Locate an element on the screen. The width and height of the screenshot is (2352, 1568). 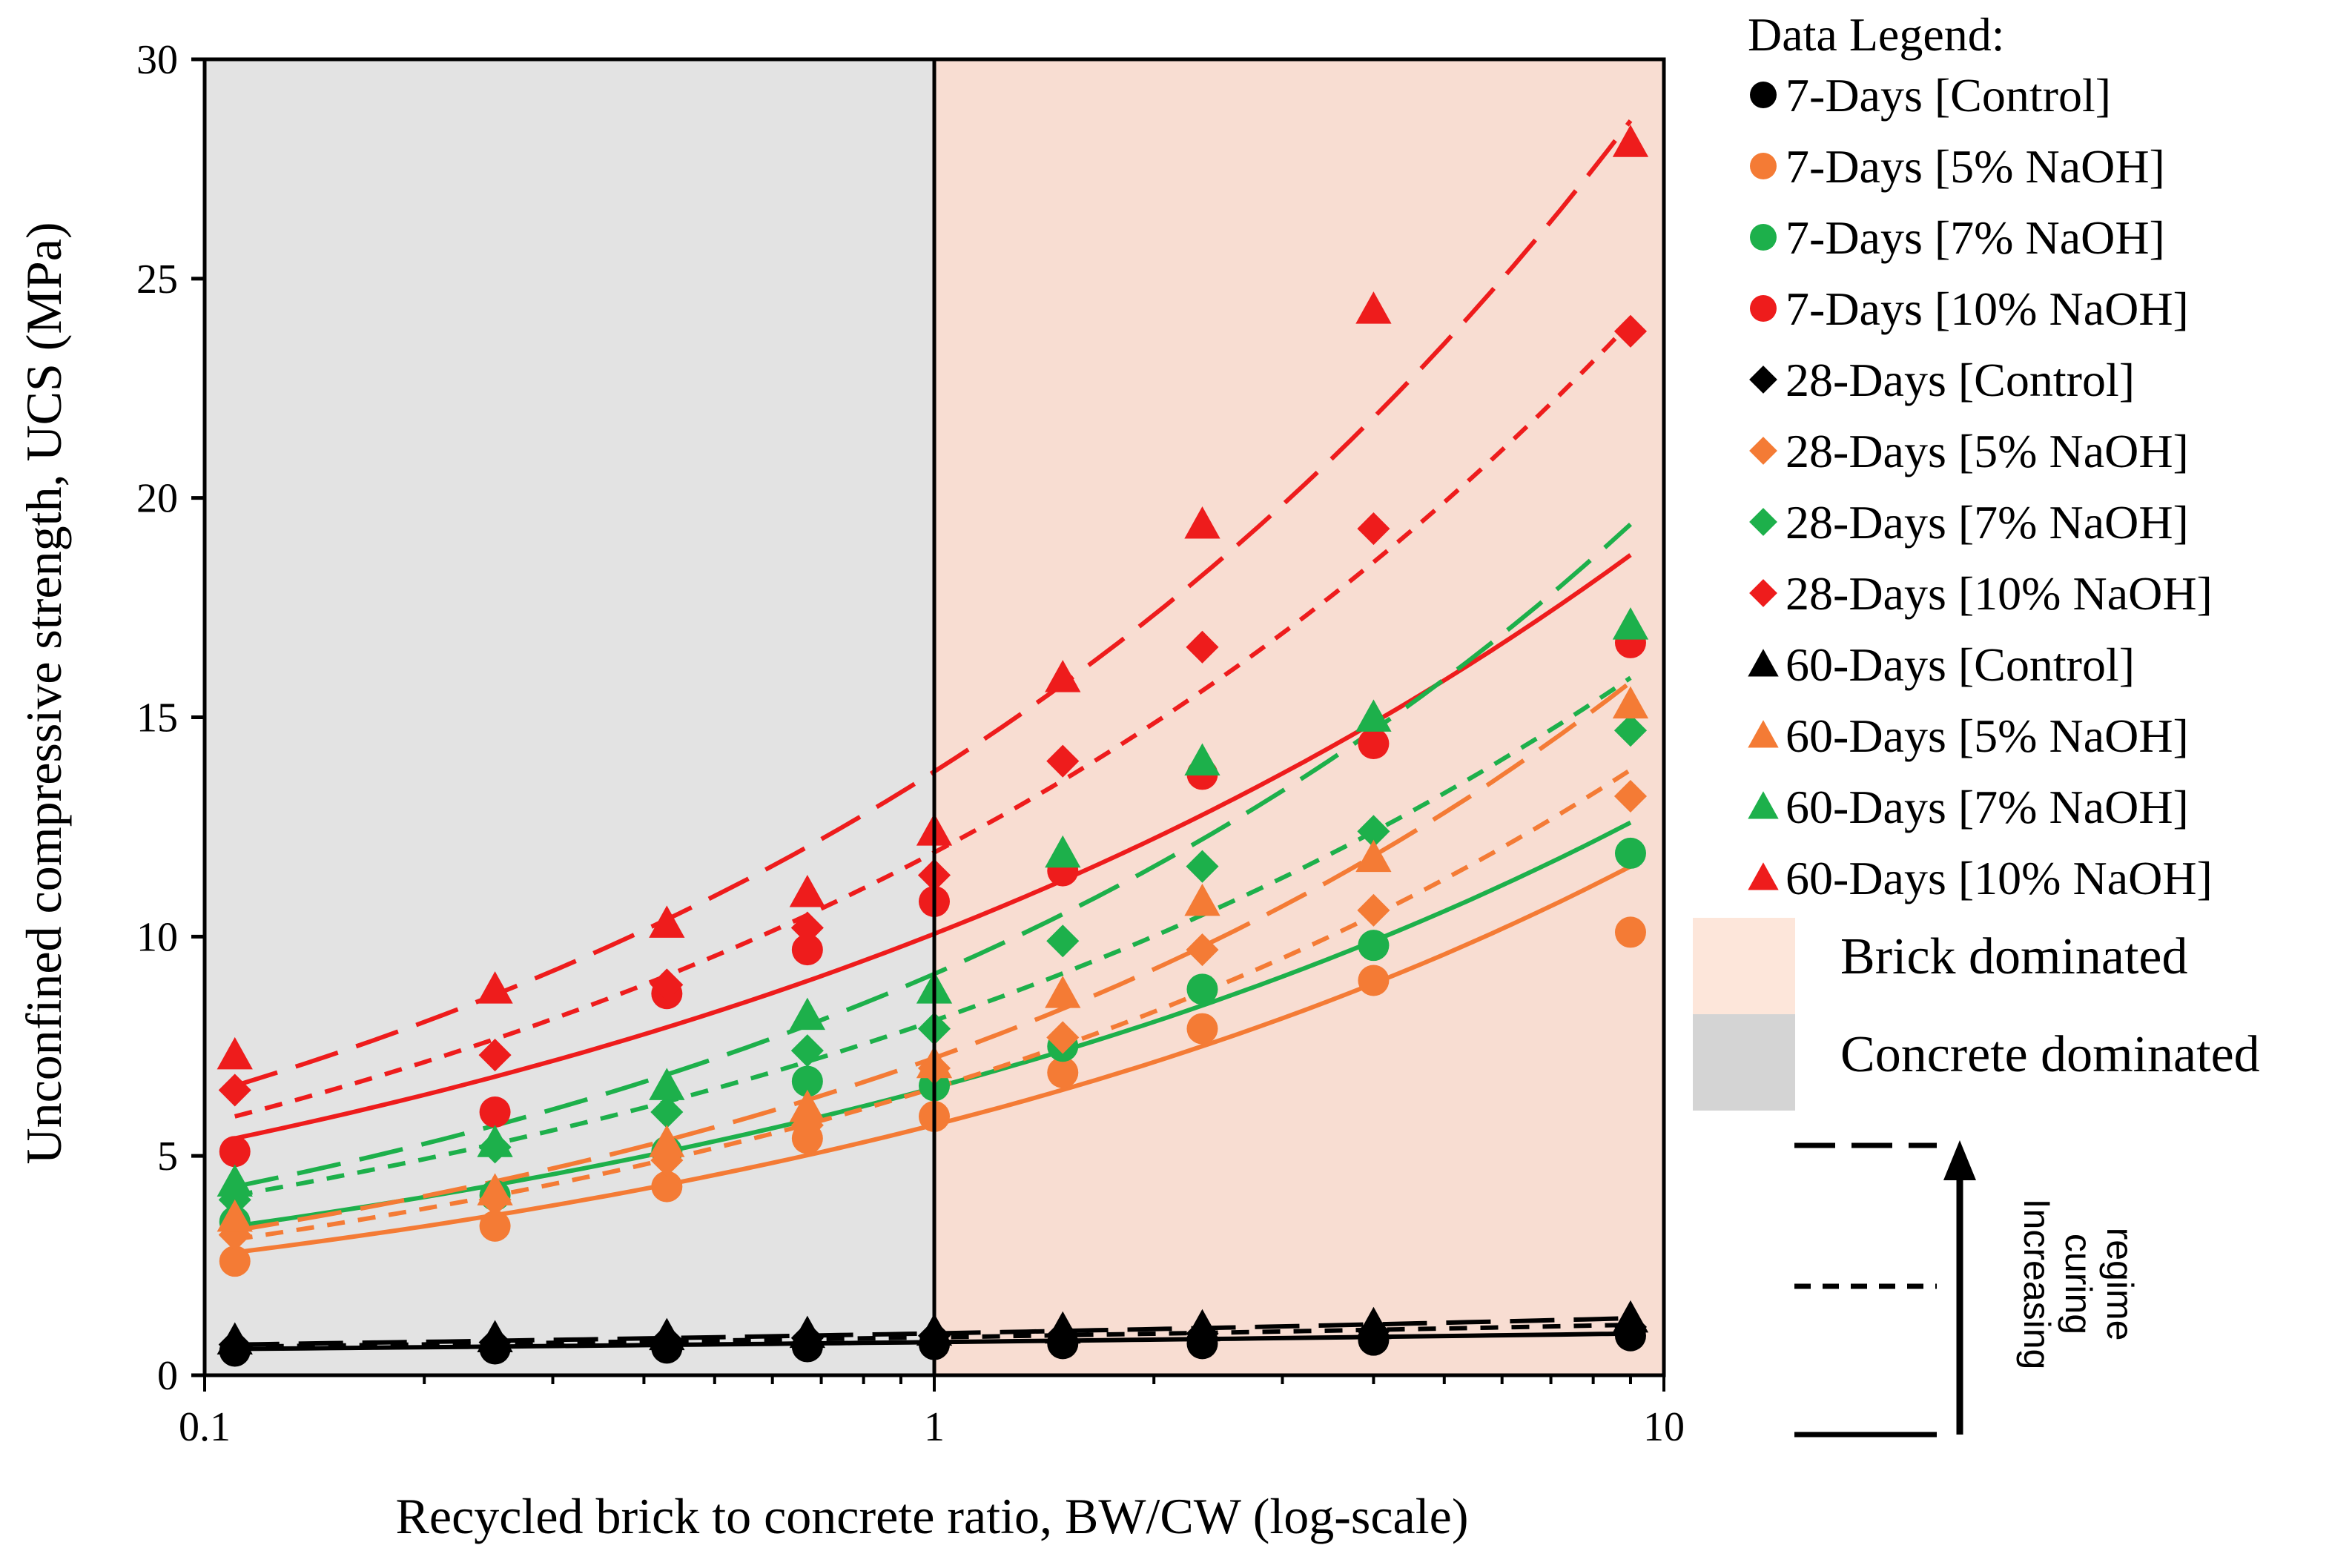
legend-title: Data Legend: is located at coordinates (1877, 34).